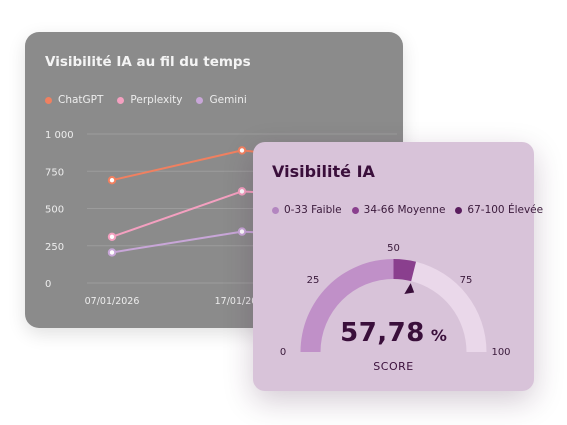 The image size is (567, 425). What do you see at coordinates (54, 247) in the screenshot?
I see `y-tick-label: 250` at bounding box center [54, 247].